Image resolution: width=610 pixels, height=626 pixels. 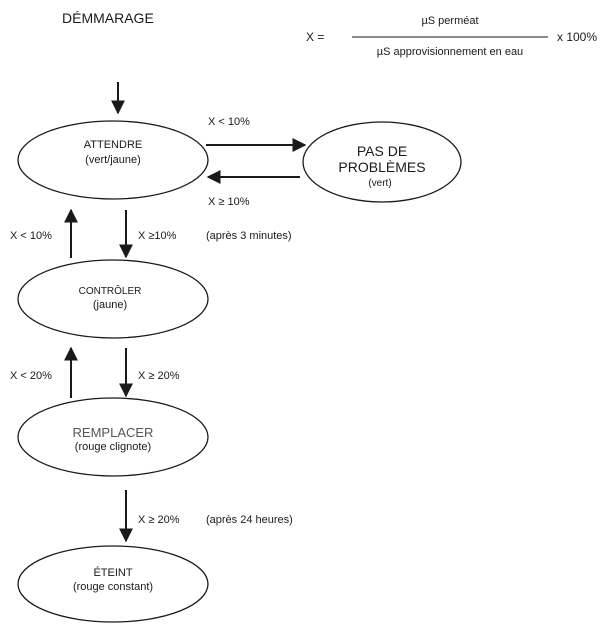 I want to click on state-controler, so click(x=113, y=299).